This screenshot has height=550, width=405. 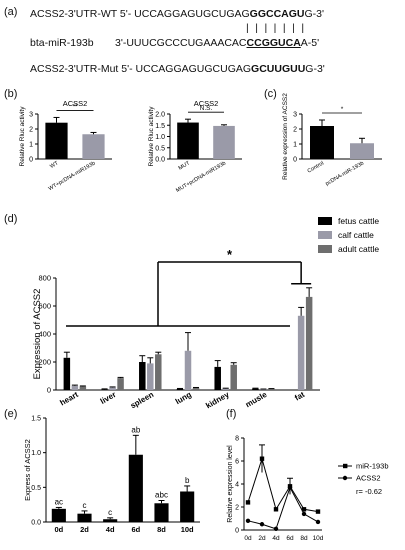 What do you see at coordinates (369, 491) in the screenshot?
I see `f-annotation: r= -0.62` at bounding box center [369, 491].